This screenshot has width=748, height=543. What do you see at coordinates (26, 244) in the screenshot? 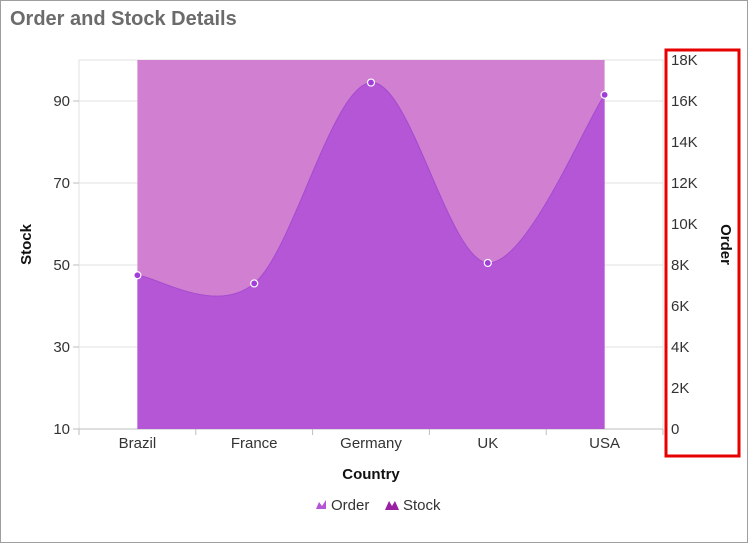
I see `y-axis-title: Stock` at bounding box center [26, 244].